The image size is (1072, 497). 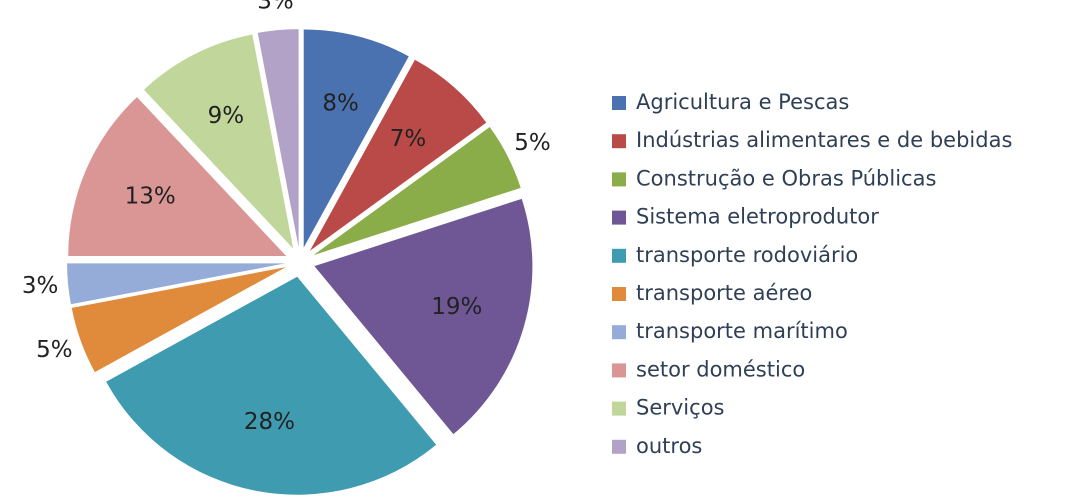 What do you see at coordinates (226, 116) in the screenshot?
I see `slice-label: 9%` at bounding box center [226, 116].